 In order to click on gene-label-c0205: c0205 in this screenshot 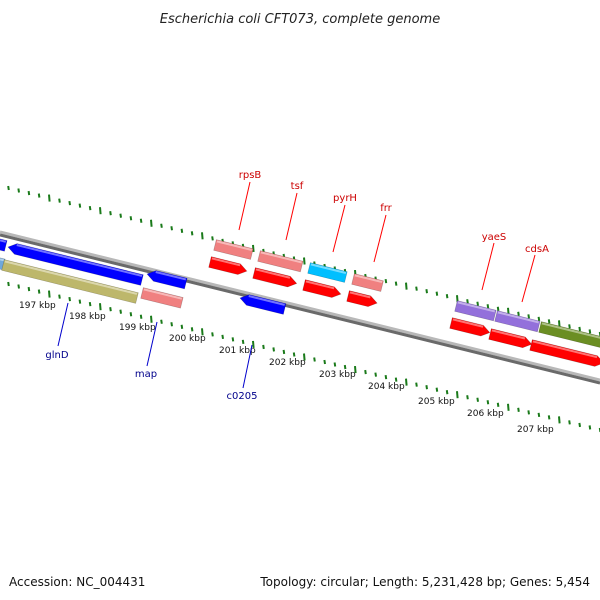, I will do `click(242, 396)`.